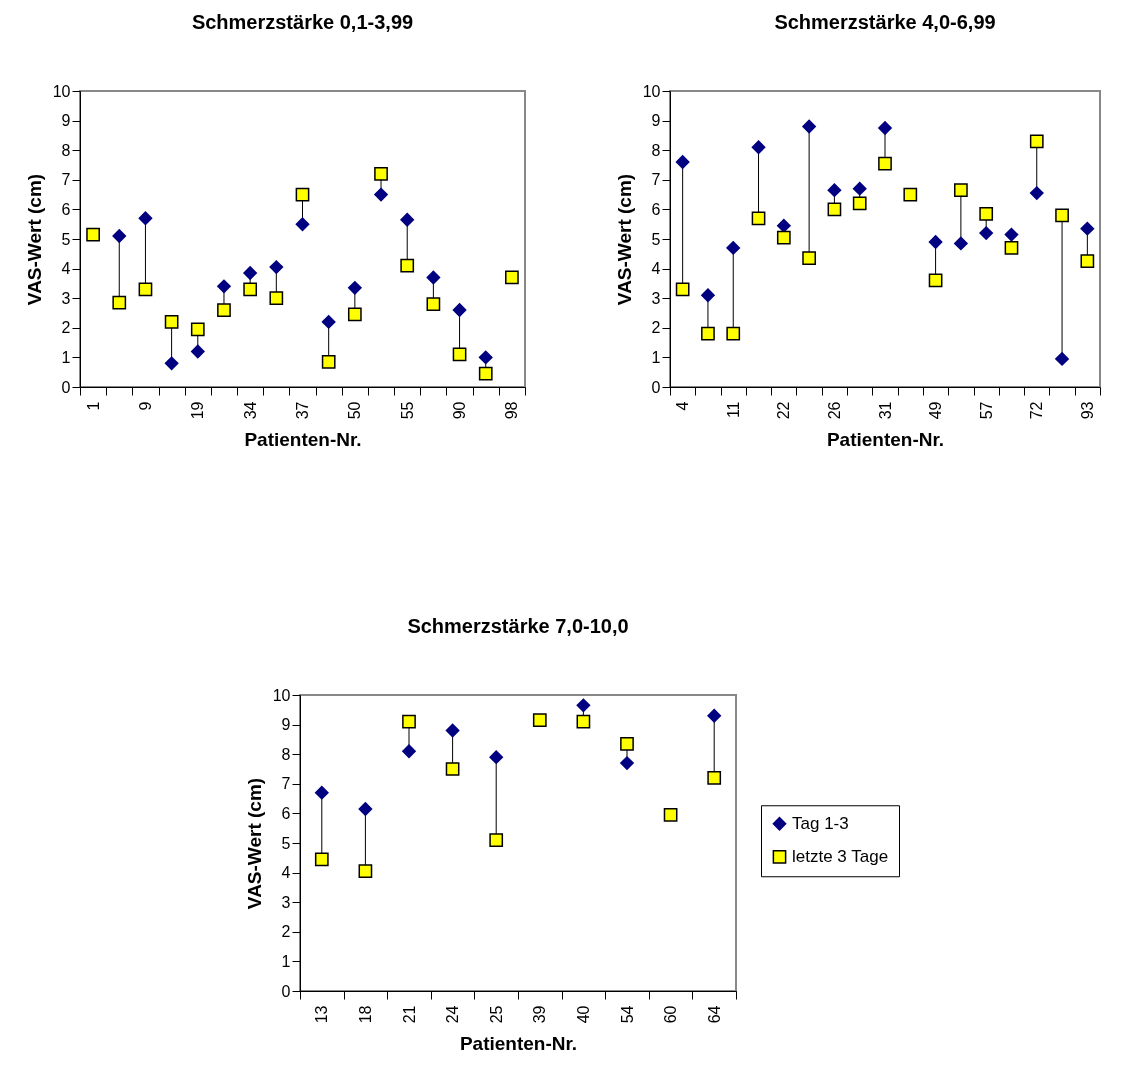 This screenshot has height=1080, width=1129. Describe the element at coordinates (518, 626) in the screenshot. I see `chart-title: Schmerzstärke 7,0-10,0` at that location.